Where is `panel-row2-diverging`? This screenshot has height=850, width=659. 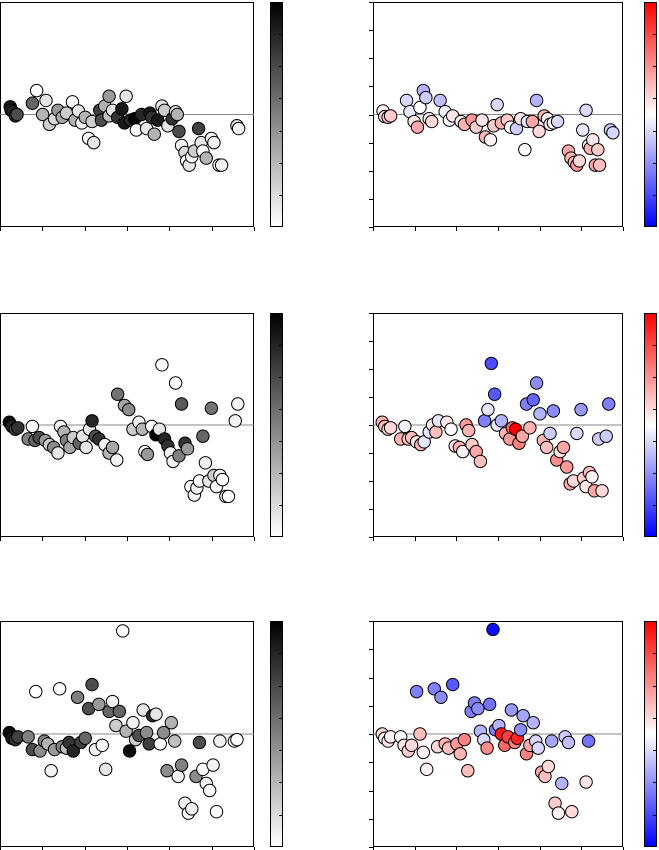
panel-row2-diverging is located at coordinates (513, 427).